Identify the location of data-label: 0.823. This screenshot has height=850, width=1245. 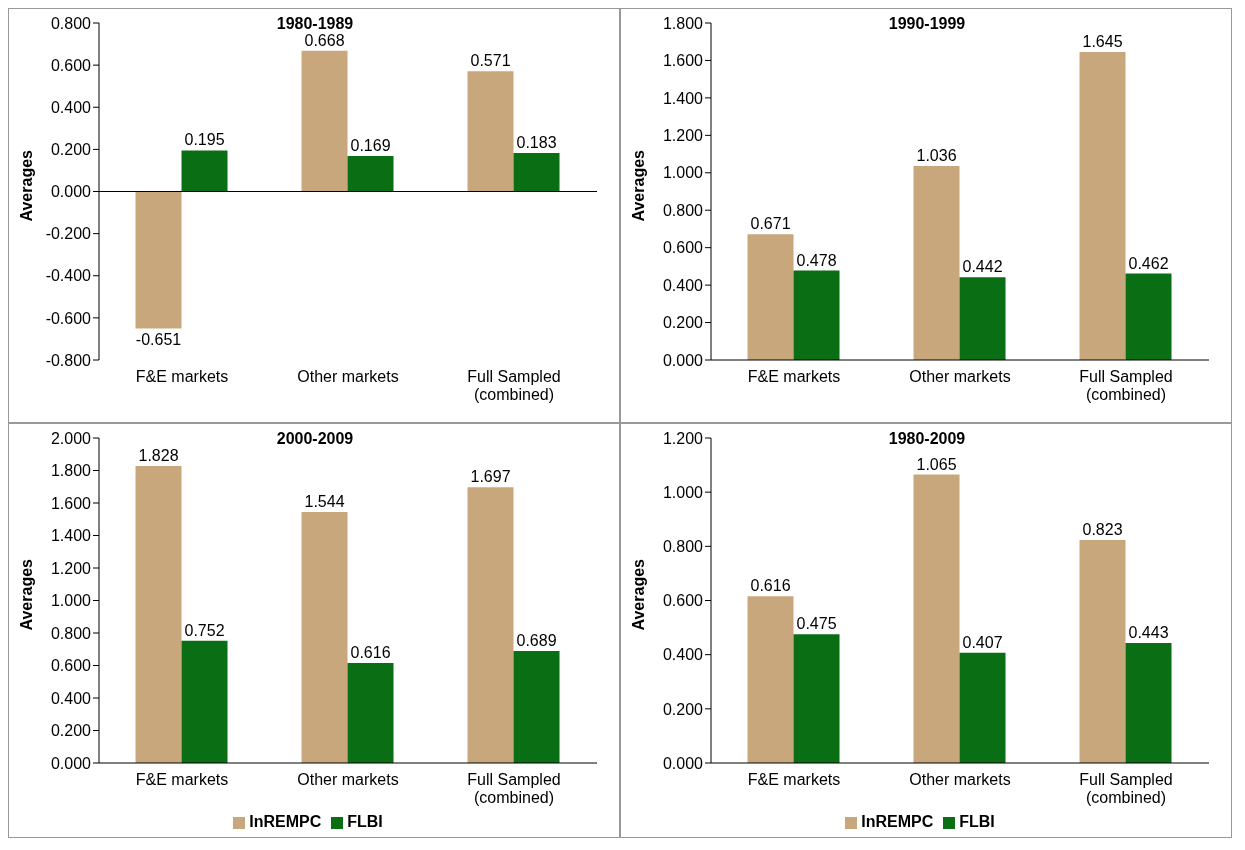
(1102, 530).